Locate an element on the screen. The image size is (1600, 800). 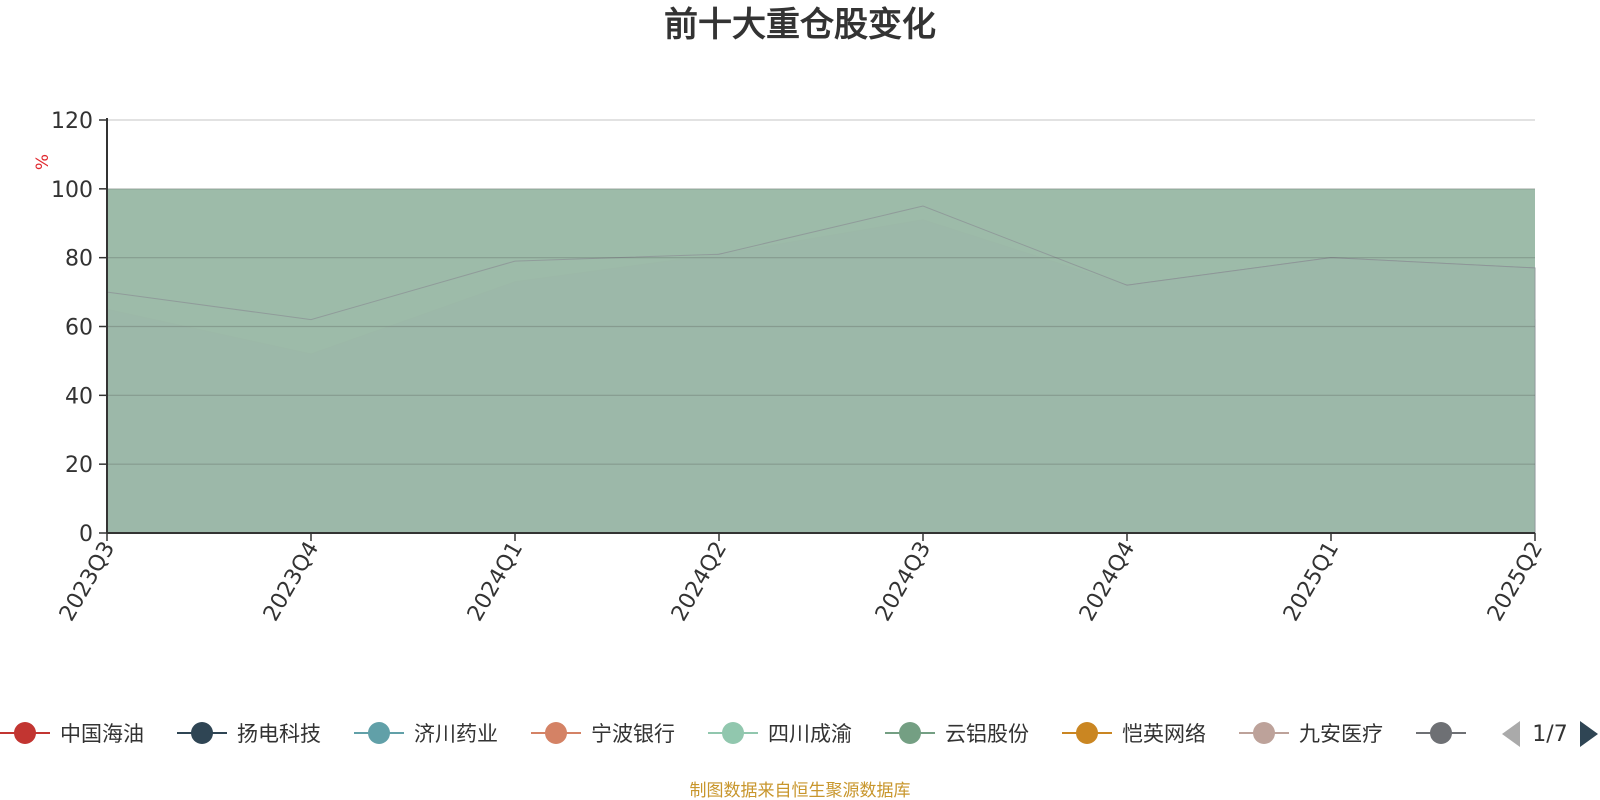
legend-label: 四川成渝 is located at coordinates (810, 734).